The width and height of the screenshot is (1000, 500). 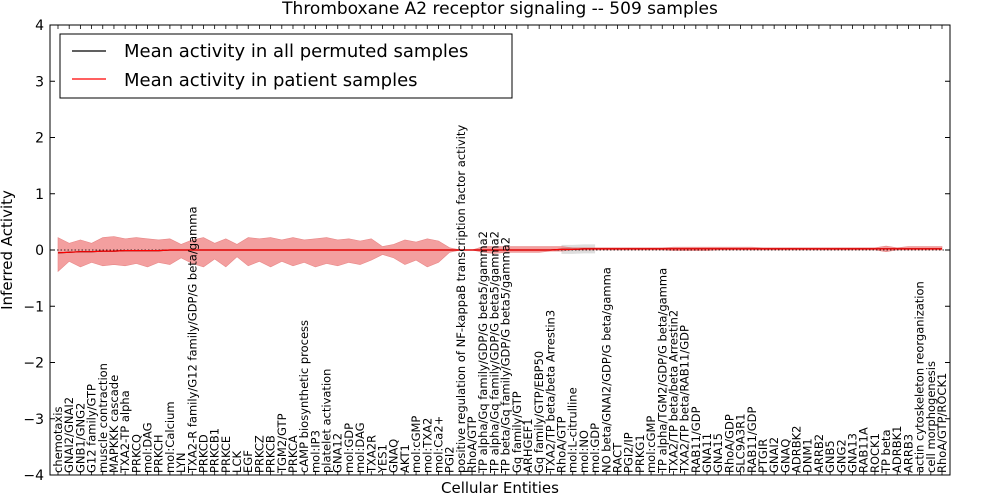 What do you see at coordinates (830, 456) in the screenshot?
I see `x-category-label: GNB5` at bounding box center [830, 456].